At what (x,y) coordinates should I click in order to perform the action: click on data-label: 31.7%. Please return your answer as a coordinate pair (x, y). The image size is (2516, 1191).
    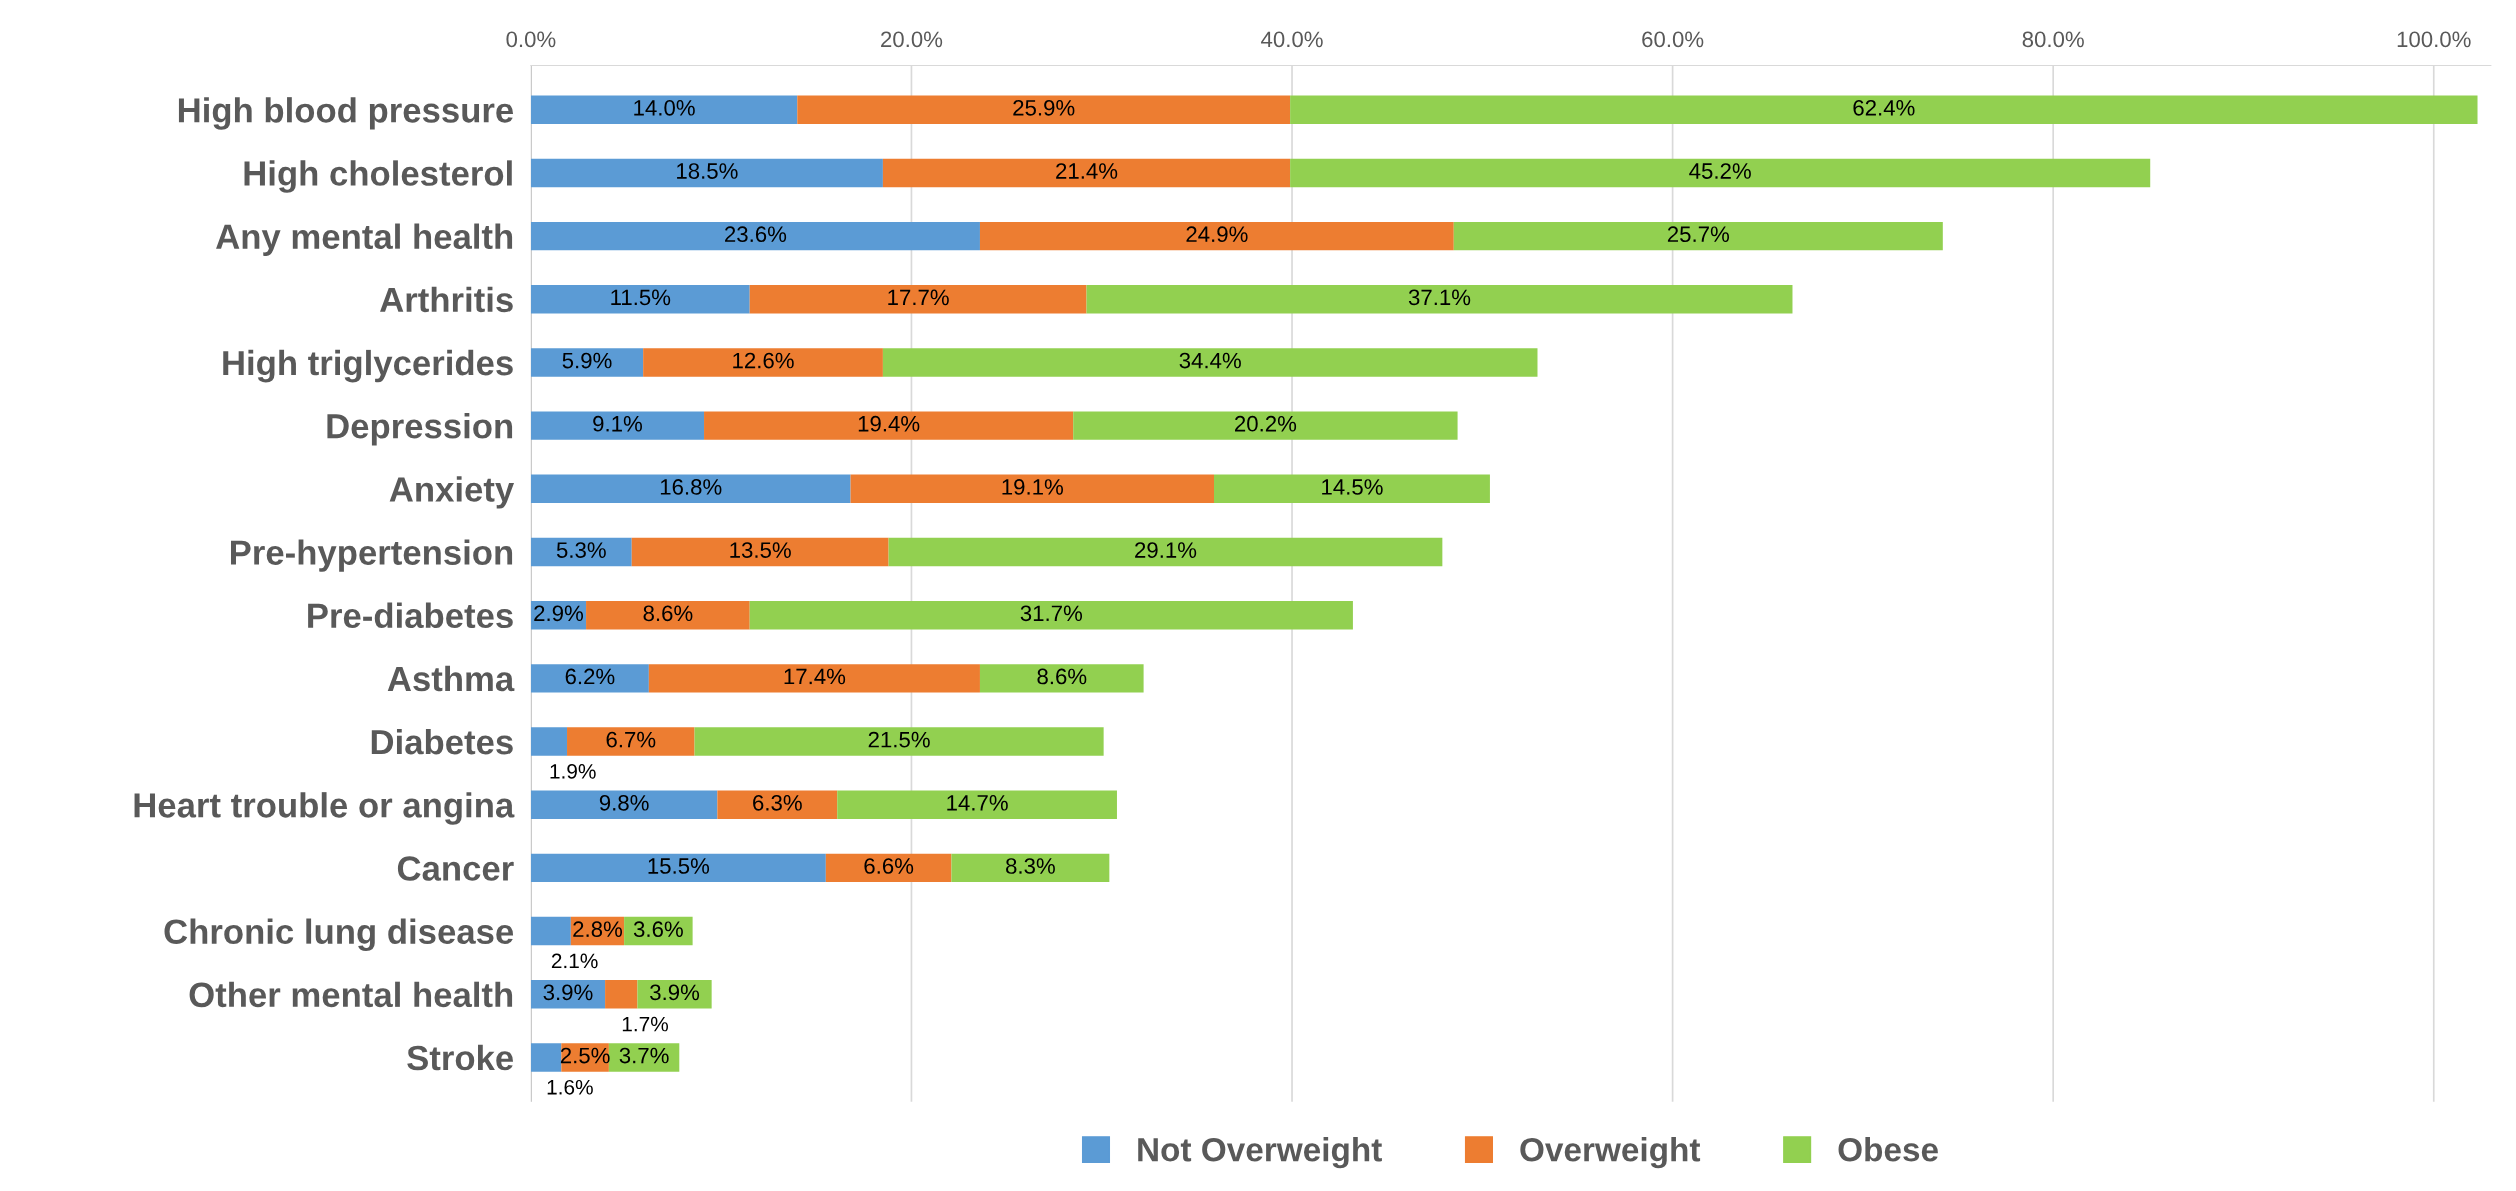
    Looking at the image, I should click on (1051, 613).